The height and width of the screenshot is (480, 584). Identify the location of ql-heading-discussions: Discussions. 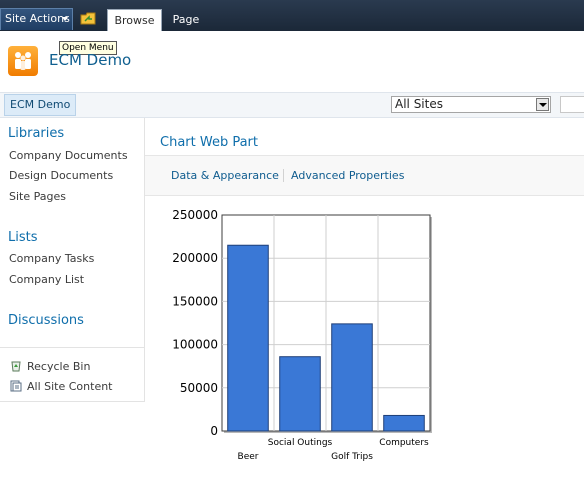
(46, 320).